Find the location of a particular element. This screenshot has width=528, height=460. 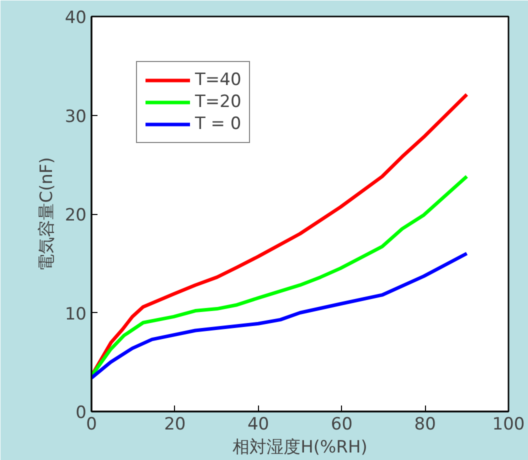

y-tick-label: 30 is located at coordinates (75, 116).